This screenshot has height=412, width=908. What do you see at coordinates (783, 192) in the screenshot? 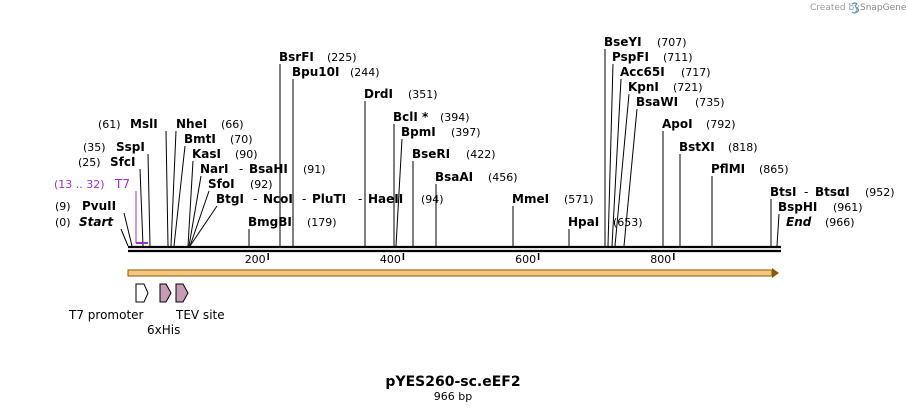
I see `site-label-btsi: BtsI` at bounding box center [783, 192].